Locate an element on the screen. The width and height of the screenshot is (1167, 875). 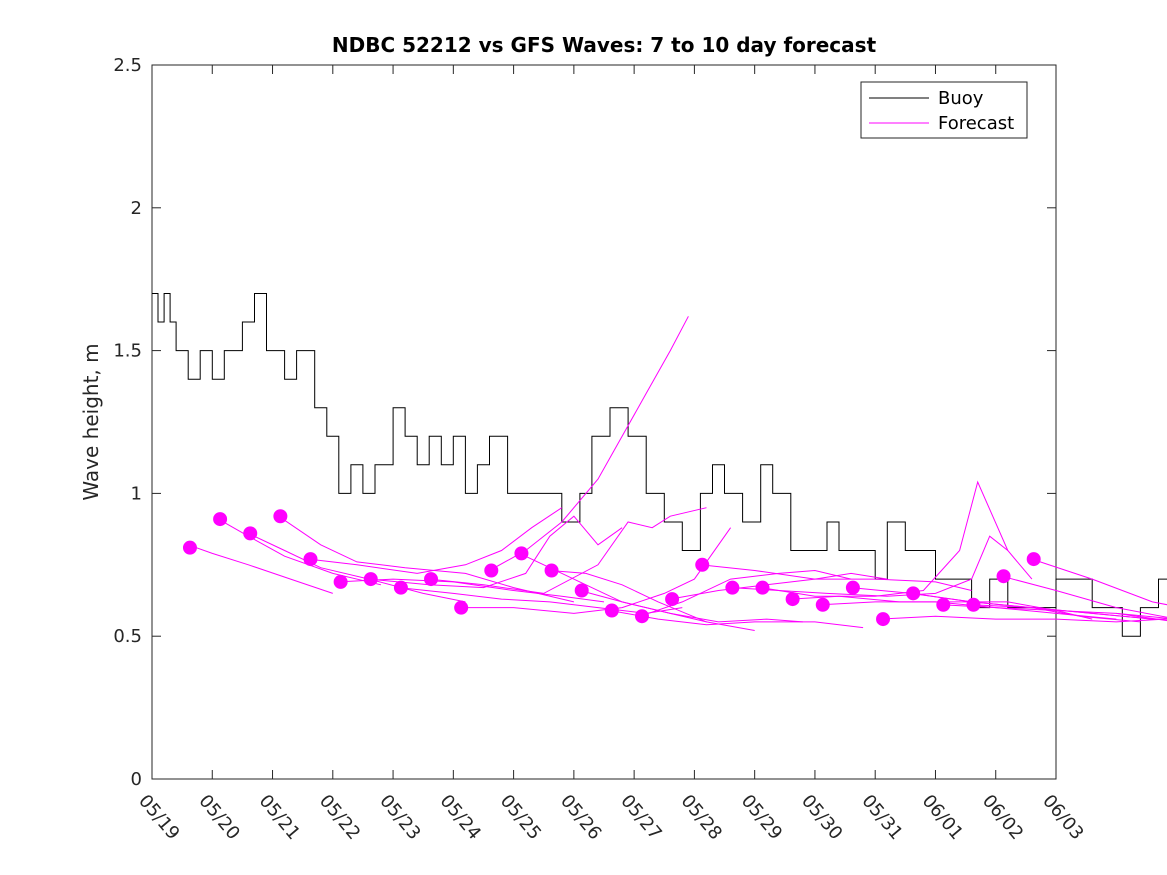
x-tick-label: 05/27 is located at coordinates (640, 817).